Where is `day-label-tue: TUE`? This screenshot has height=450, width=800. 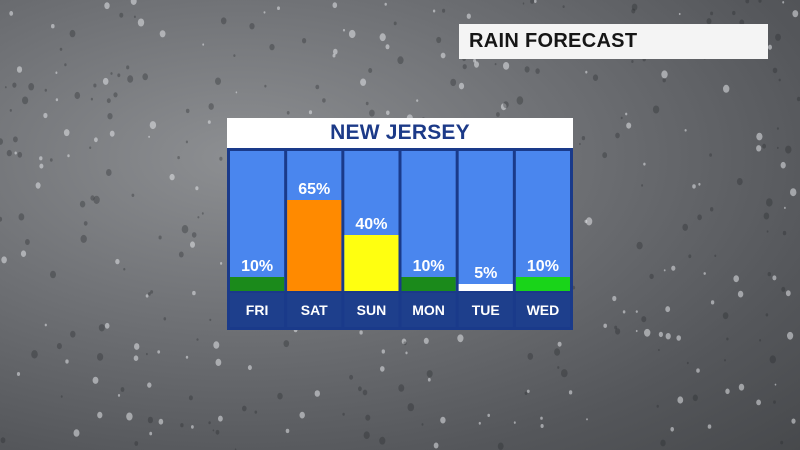
day-label-tue: TUE is located at coordinates (486, 310).